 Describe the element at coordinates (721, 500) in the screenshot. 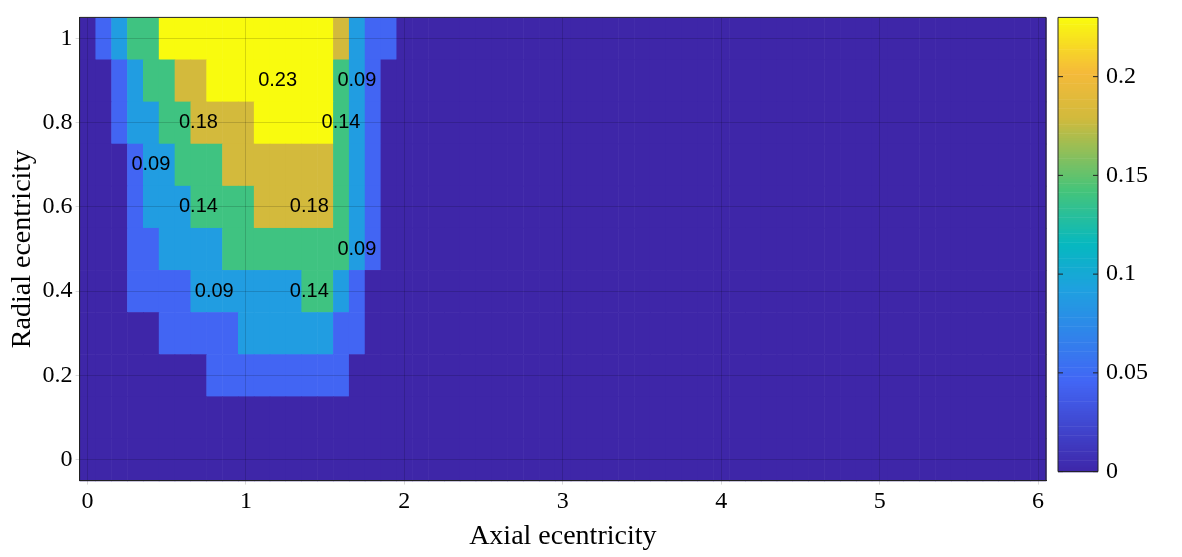

I see `x-tick-label: 4` at that location.